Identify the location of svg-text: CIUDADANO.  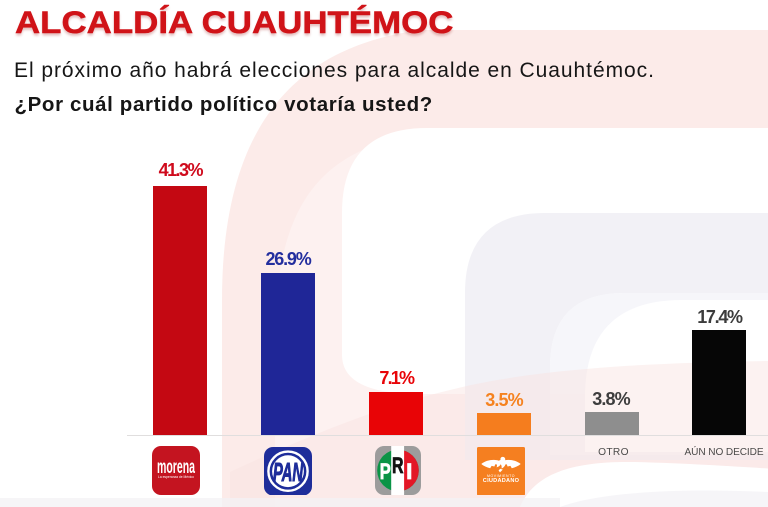
(501, 481).